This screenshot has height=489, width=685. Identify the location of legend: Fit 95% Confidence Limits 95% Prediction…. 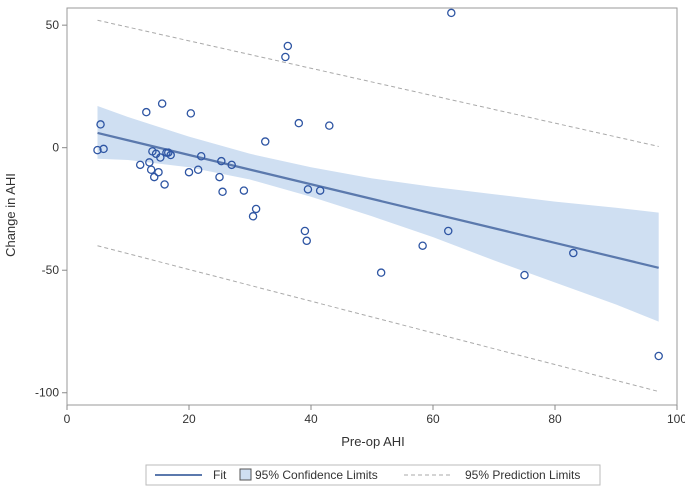
(373, 475).